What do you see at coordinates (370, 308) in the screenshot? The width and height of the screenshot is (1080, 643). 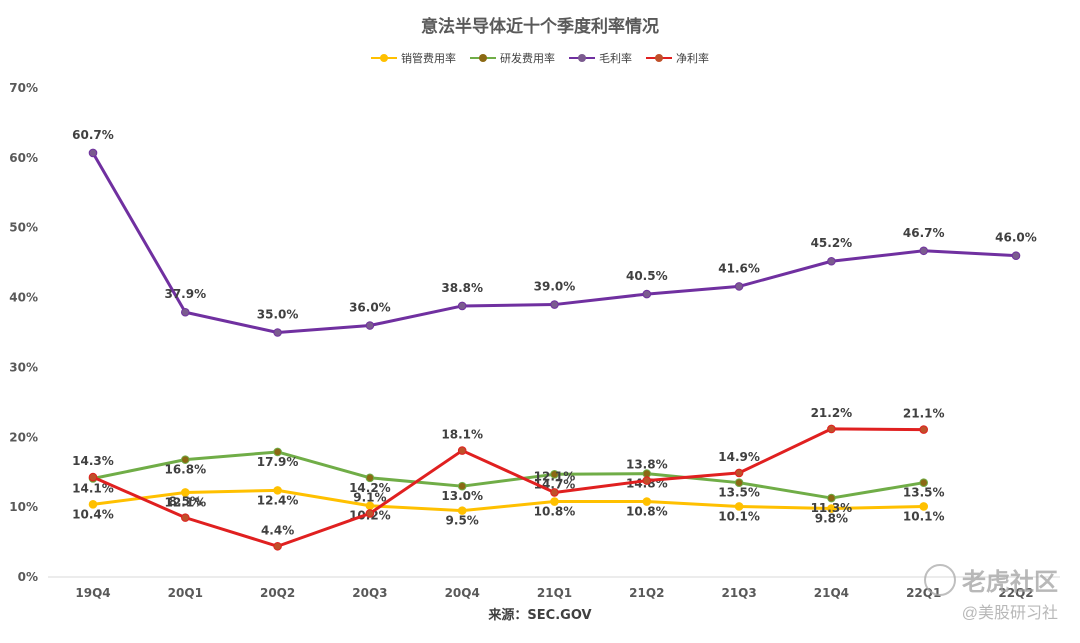 I see `data-label: 36.0%` at bounding box center [370, 308].